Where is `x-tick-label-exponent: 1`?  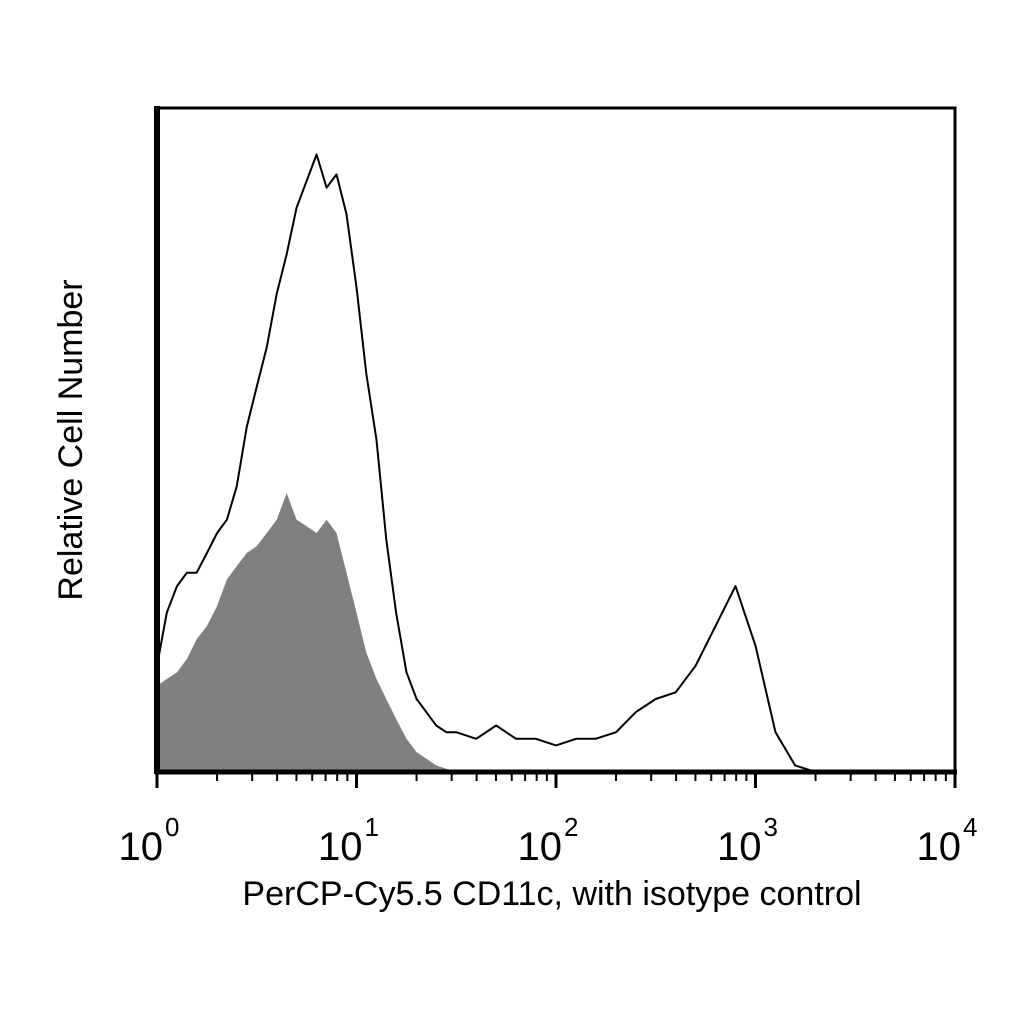
x-tick-label-exponent: 1 is located at coordinates (372, 827).